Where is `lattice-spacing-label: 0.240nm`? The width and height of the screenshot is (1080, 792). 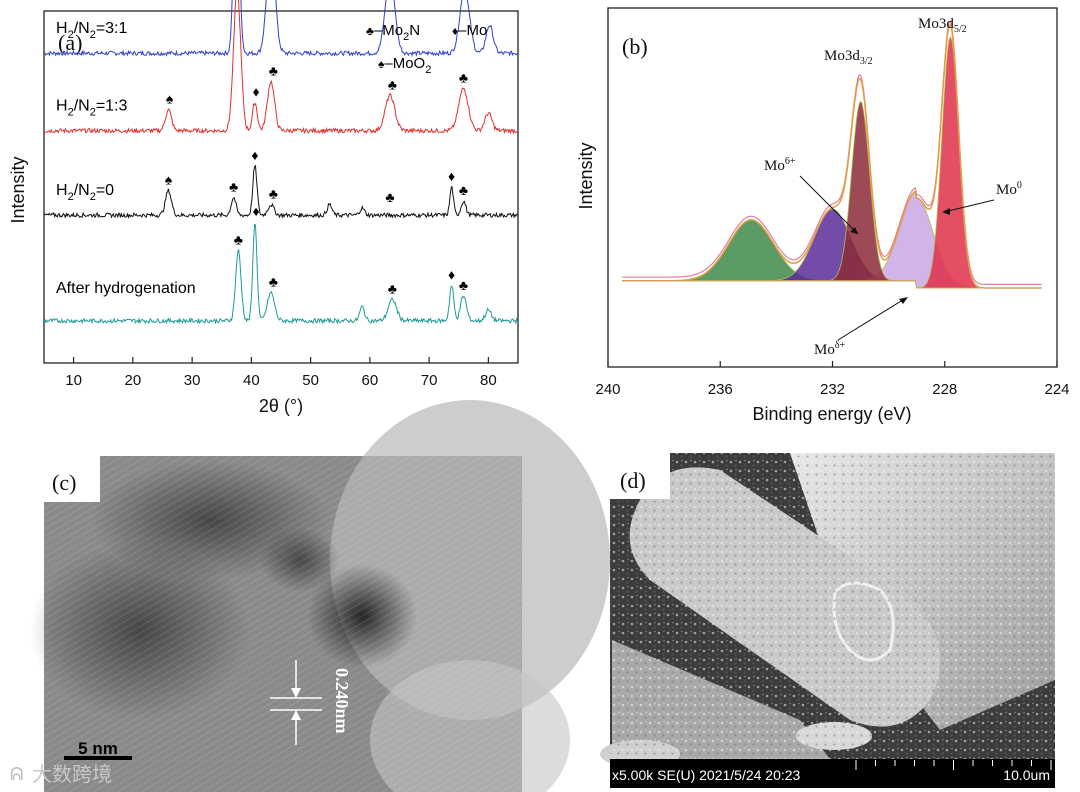
lattice-spacing-label: 0.240nm is located at coordinates (342, 701).